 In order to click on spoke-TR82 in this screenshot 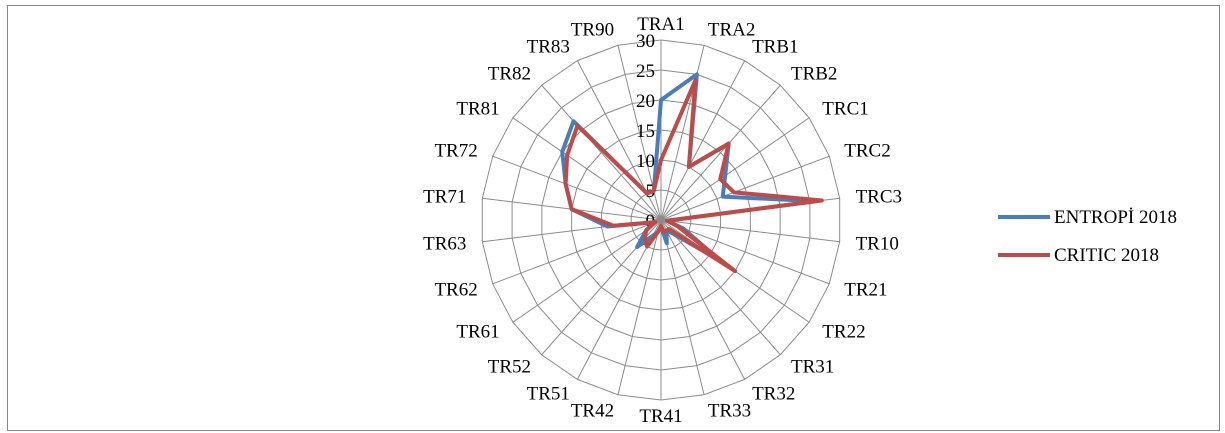, I will do `click(601, 152)`.